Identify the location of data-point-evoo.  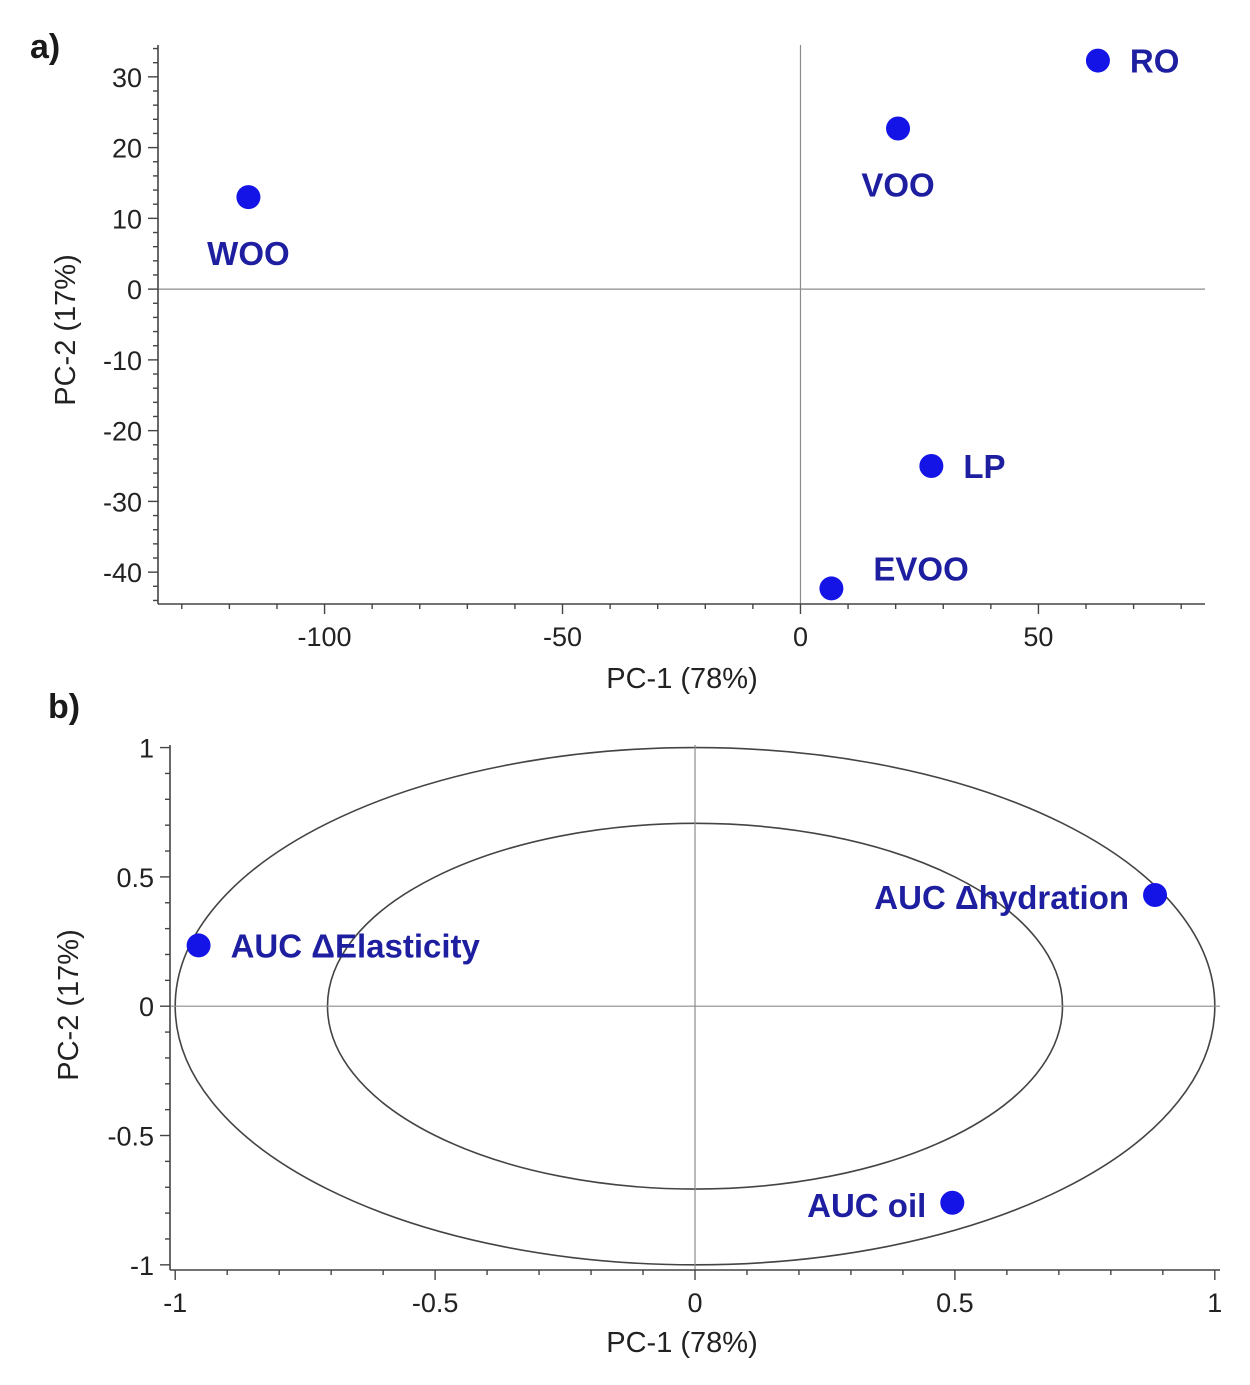
(831, 588).